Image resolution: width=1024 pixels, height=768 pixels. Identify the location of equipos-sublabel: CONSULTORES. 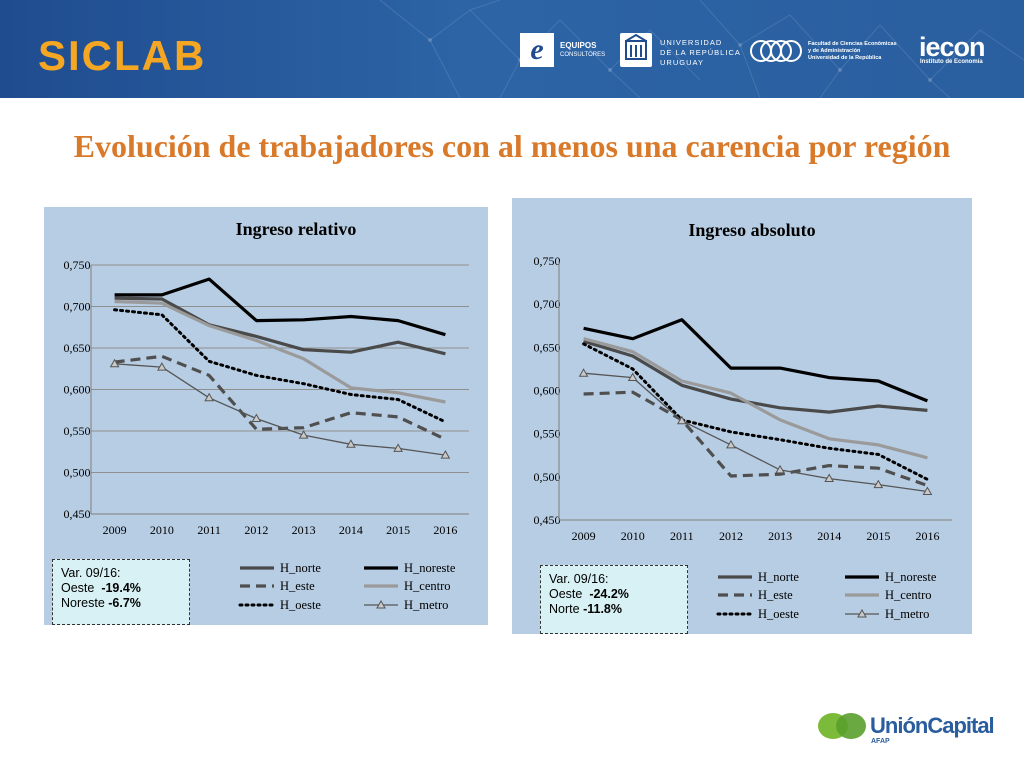
(583, 55).